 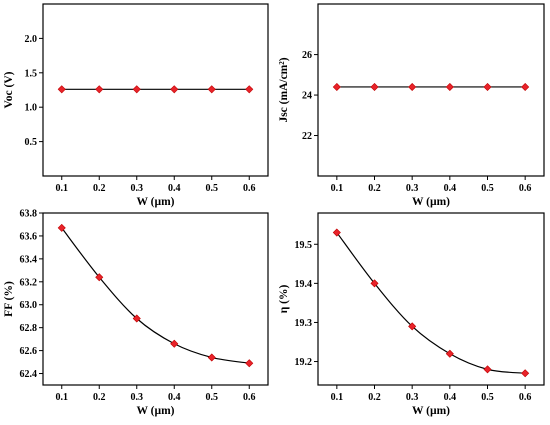 What do you see at coordinates (29, 214) in the screenshot?
I see `y-tick-label: 63.8` at bounding box center [29, 214].